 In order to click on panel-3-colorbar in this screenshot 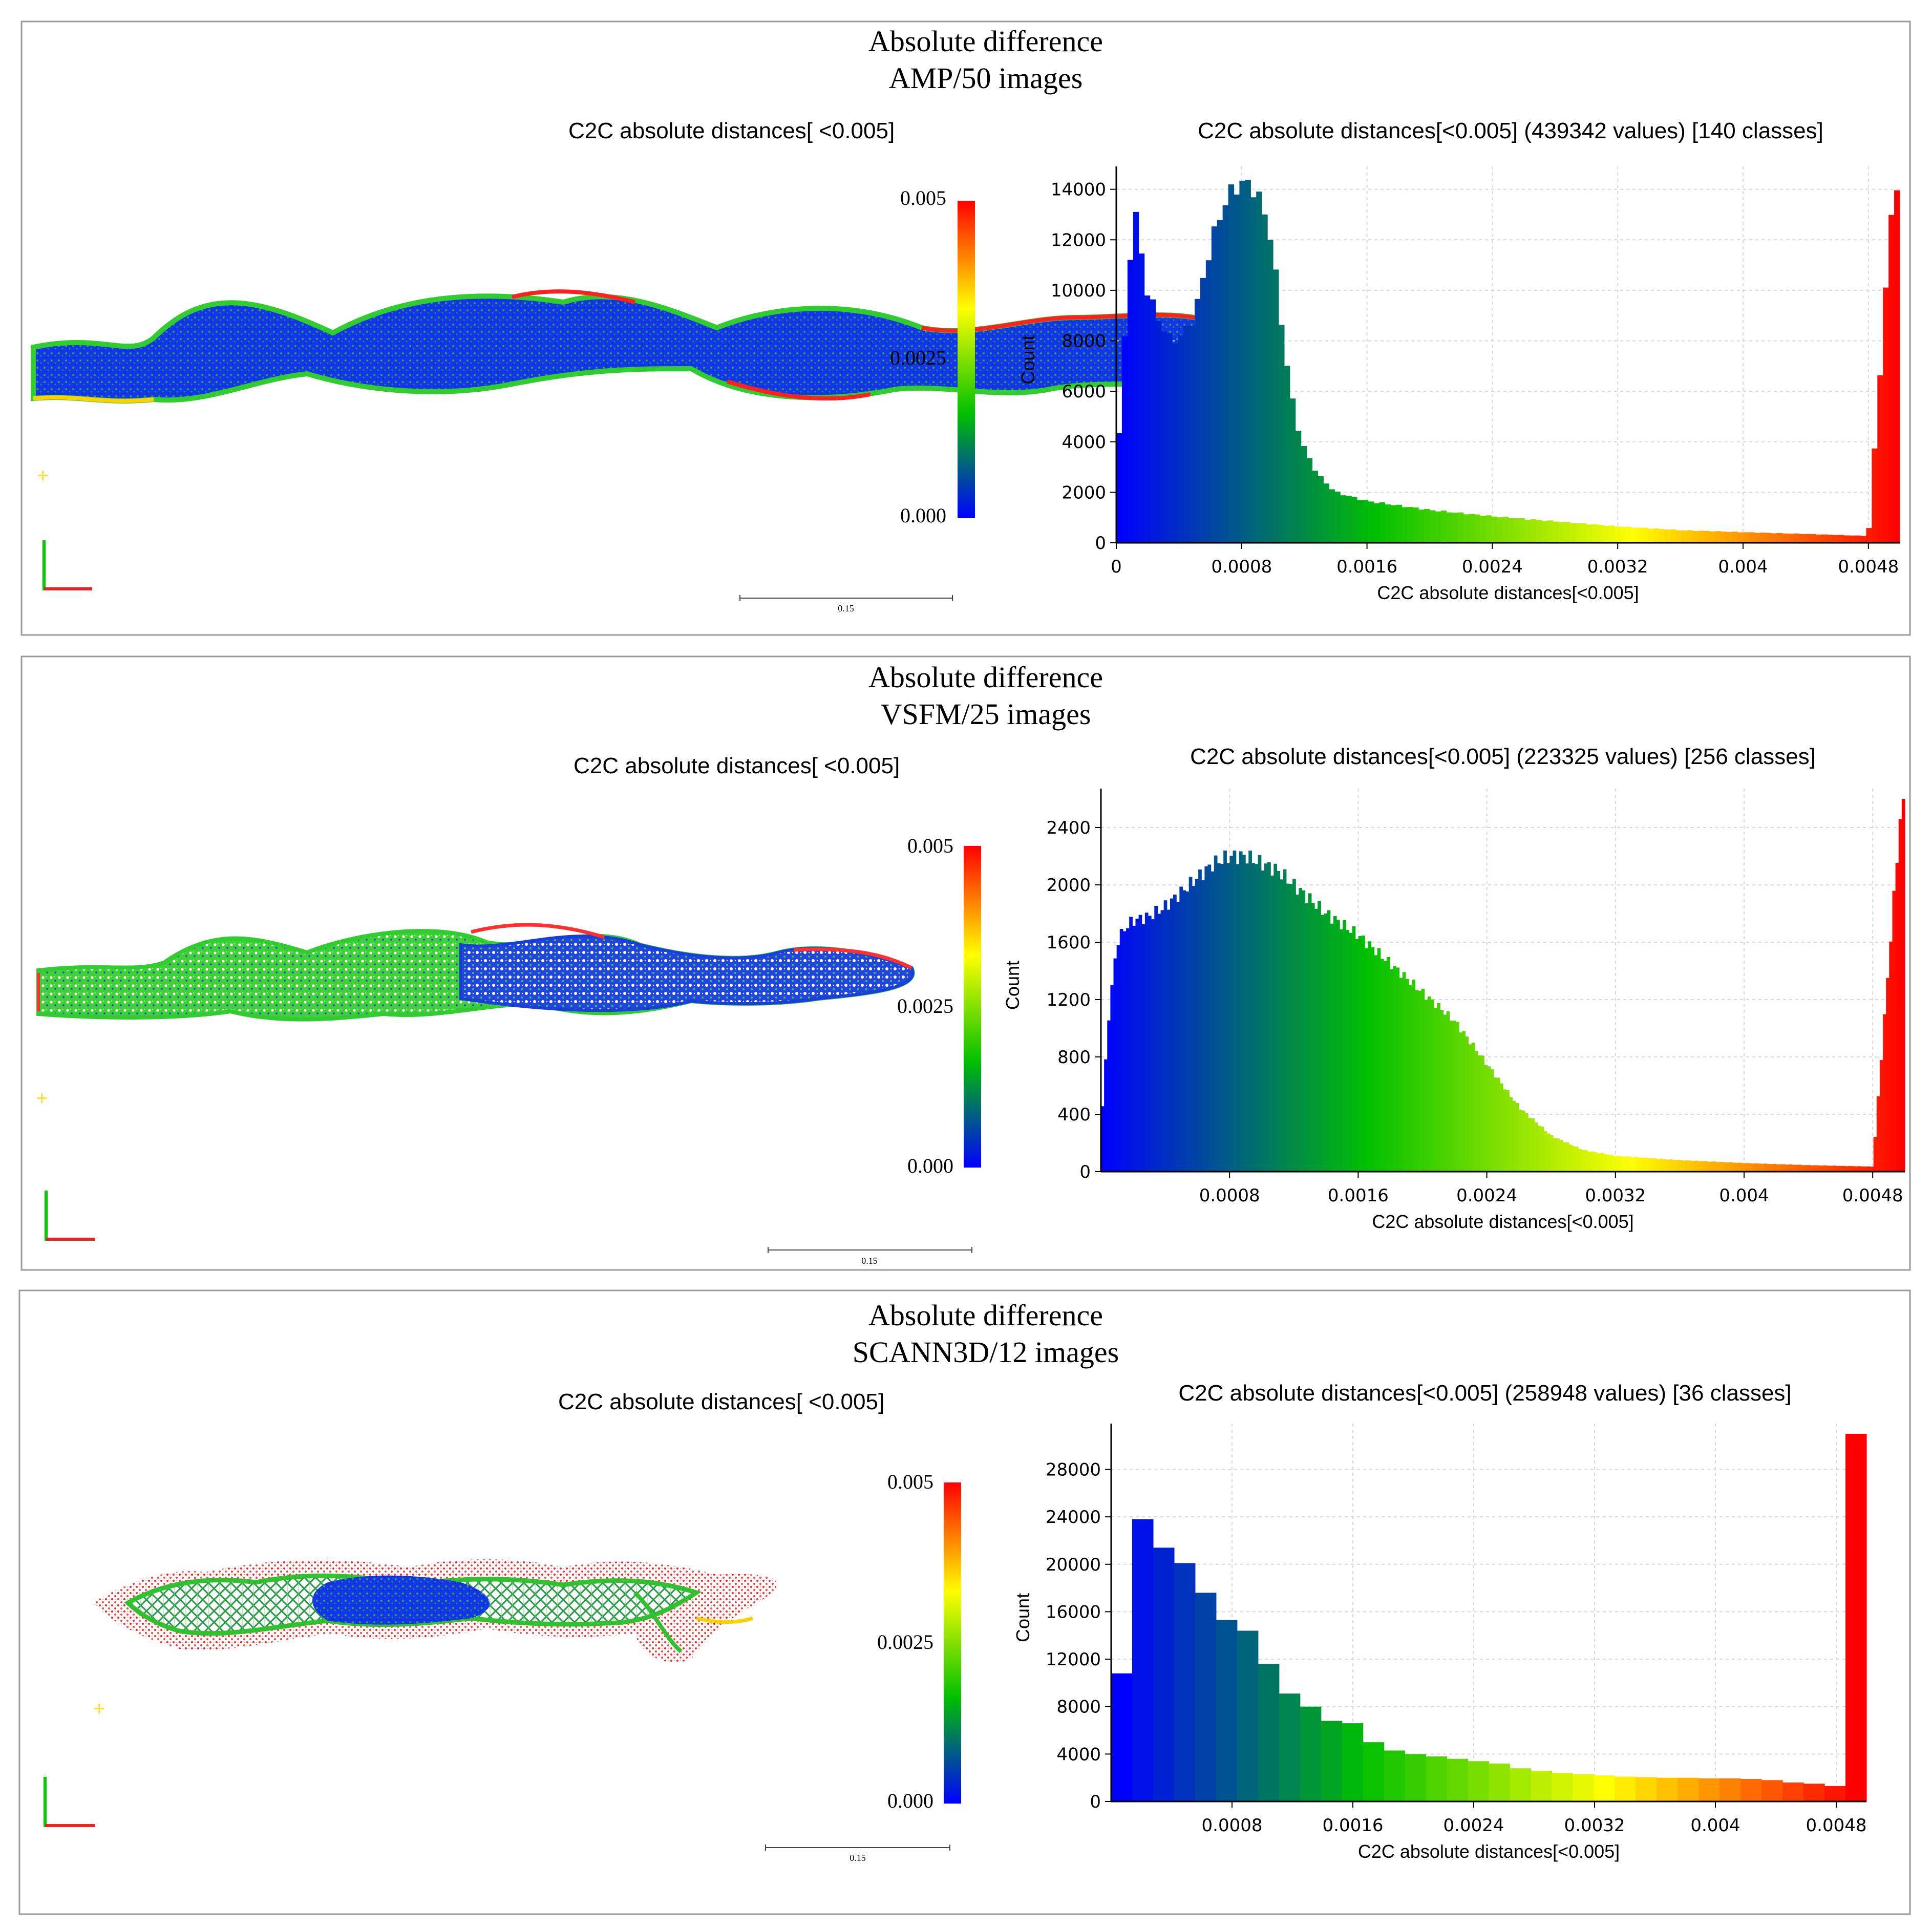, I will do `click(953, 1643)`.